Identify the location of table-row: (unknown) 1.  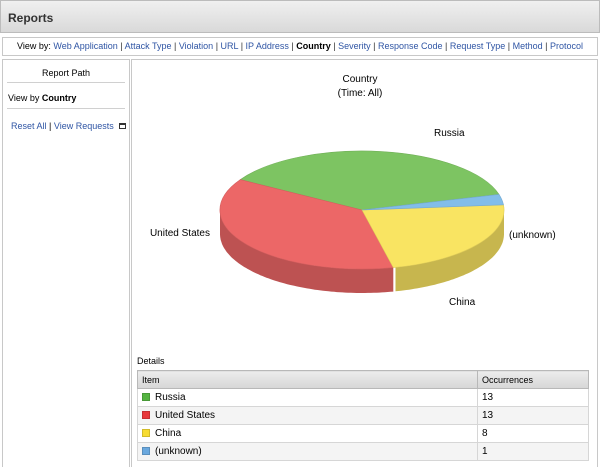
(363, 451).